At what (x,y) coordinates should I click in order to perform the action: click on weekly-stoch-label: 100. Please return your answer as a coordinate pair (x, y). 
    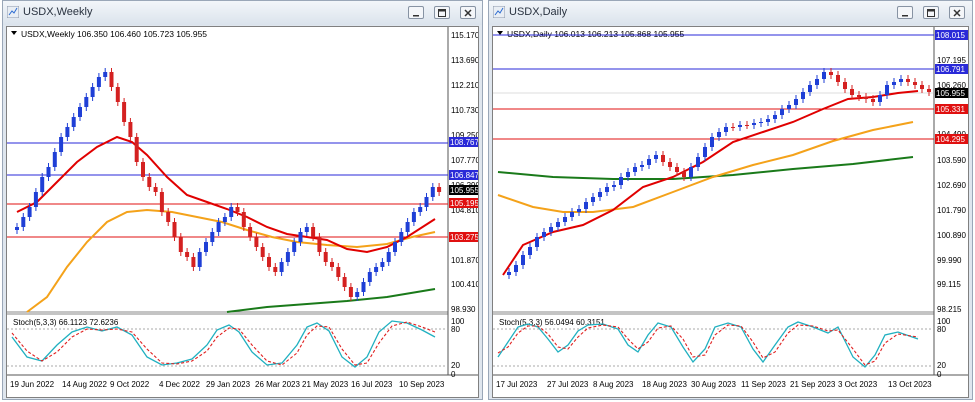
    Looking at the image, I should click on (458, 321).